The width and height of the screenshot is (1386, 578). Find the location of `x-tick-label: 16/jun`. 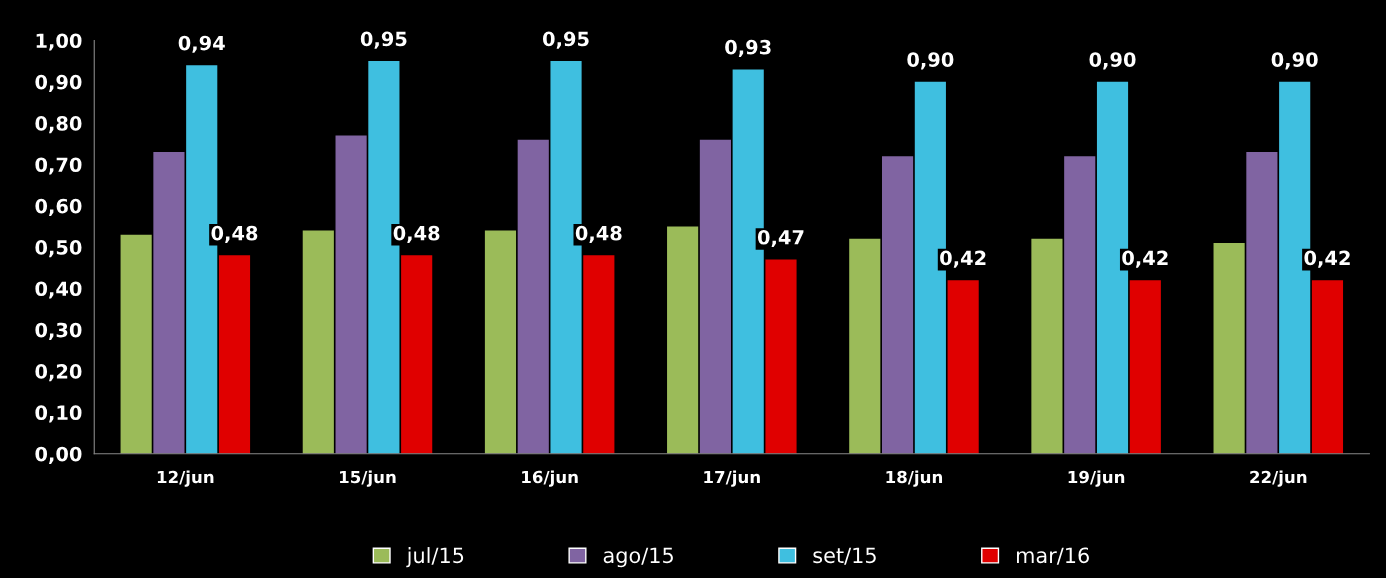

x-tick-label: 16/jun is located at coordinates (550, 478).